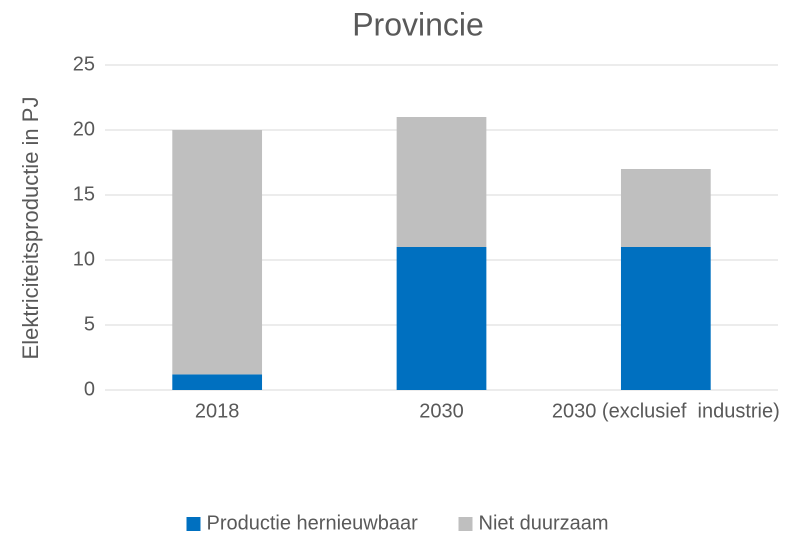 Image resolution: width=808 pixels, height=535 pixels. I want to click on legend-label: Productie hernieuwbaar, so click(313, 523).